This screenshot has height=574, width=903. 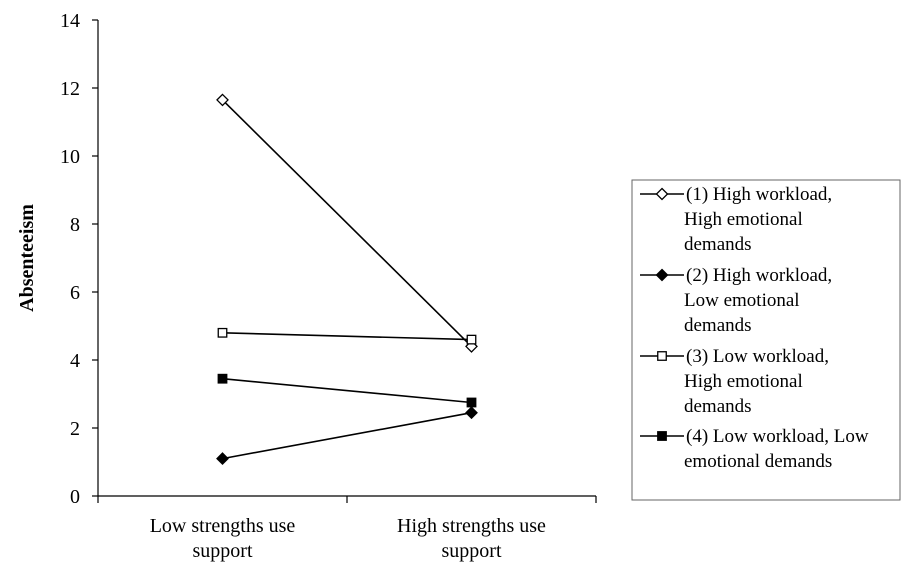 What do you see at coordinates (471, 538) in the screenshot?
I see `x-category-label: High strengths use support` at bounding box center [471, 538].